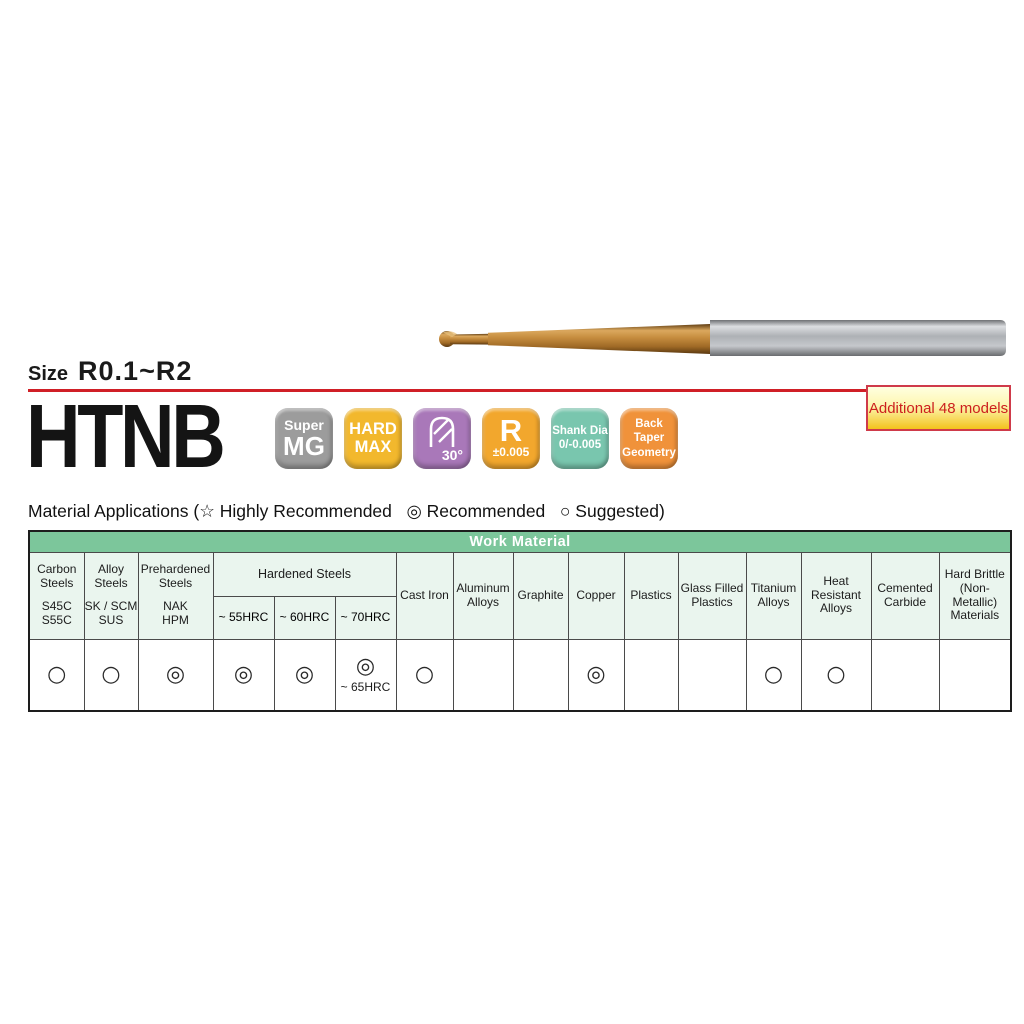  What do you see at coordinates (175, 595) in the screenshot?
I see `column-header-prehardened-steels: Prehardened Steels NAK HPM` at bounding box center [175, 595].